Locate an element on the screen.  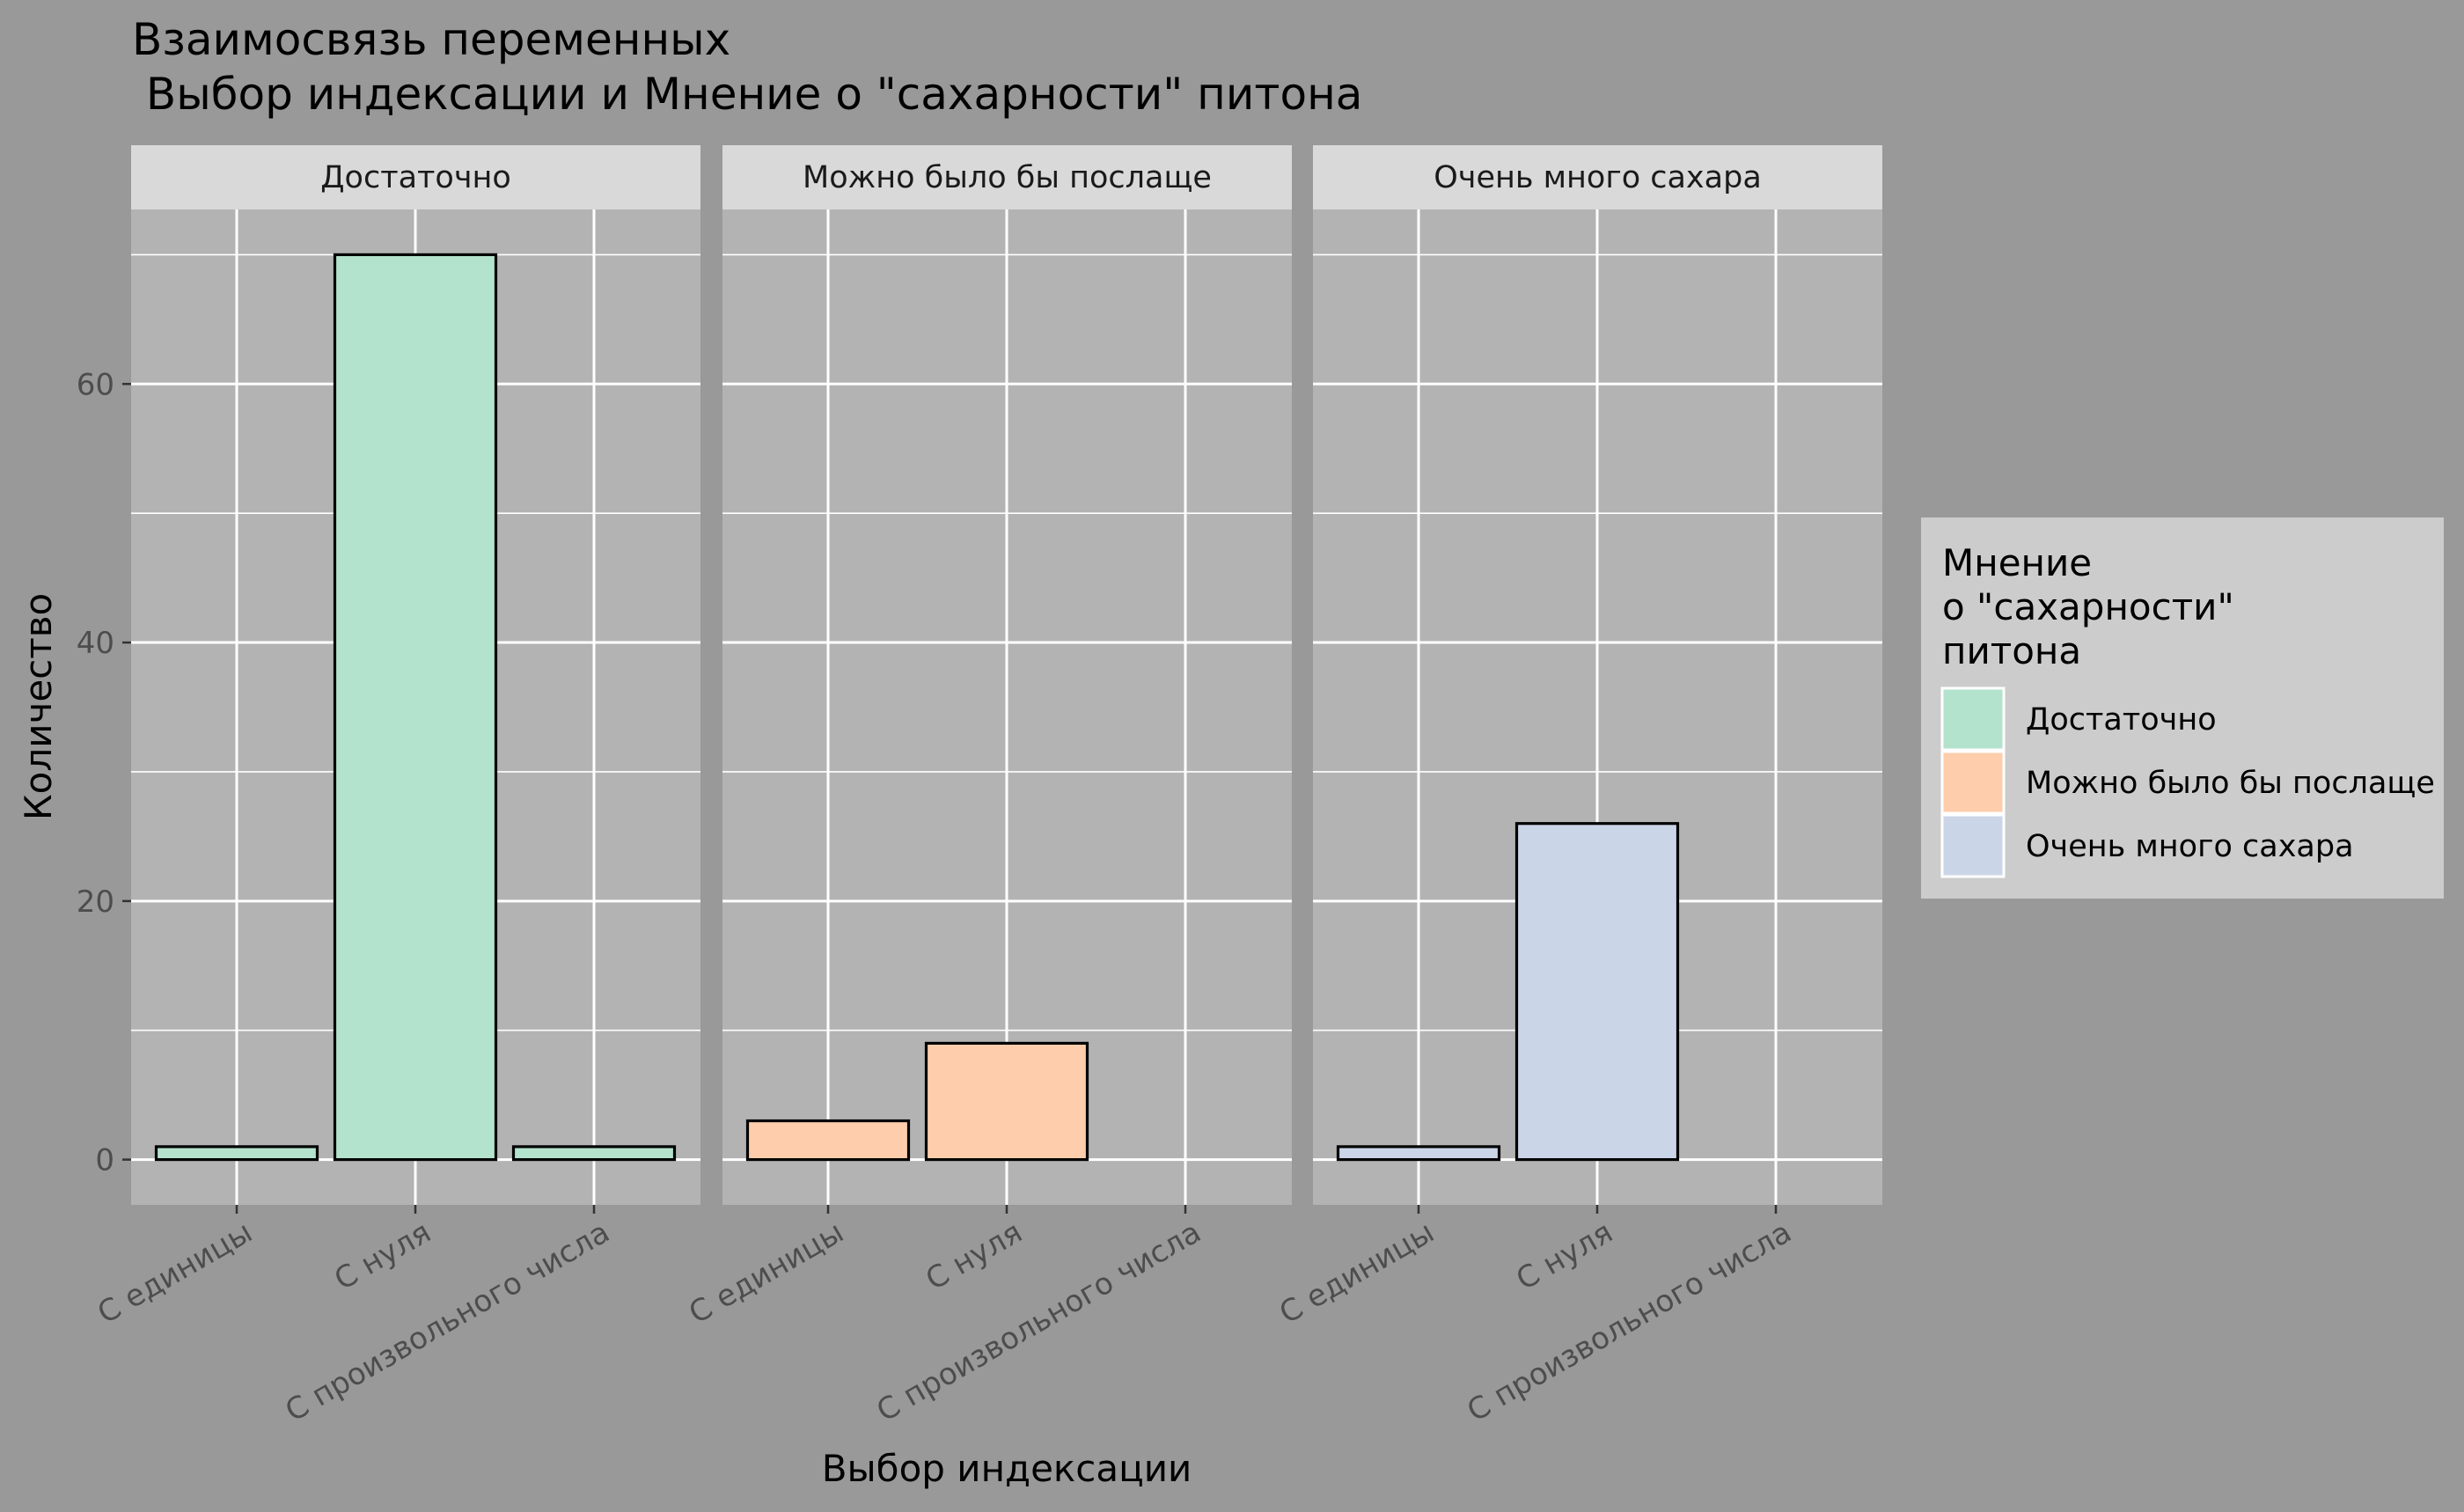
y-tick-label: 0 is located at coordinates (105, 1160).